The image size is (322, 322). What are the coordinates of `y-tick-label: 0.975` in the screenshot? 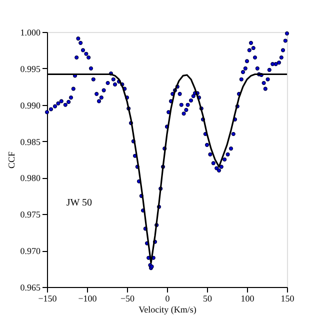 It's located at (30, 215).